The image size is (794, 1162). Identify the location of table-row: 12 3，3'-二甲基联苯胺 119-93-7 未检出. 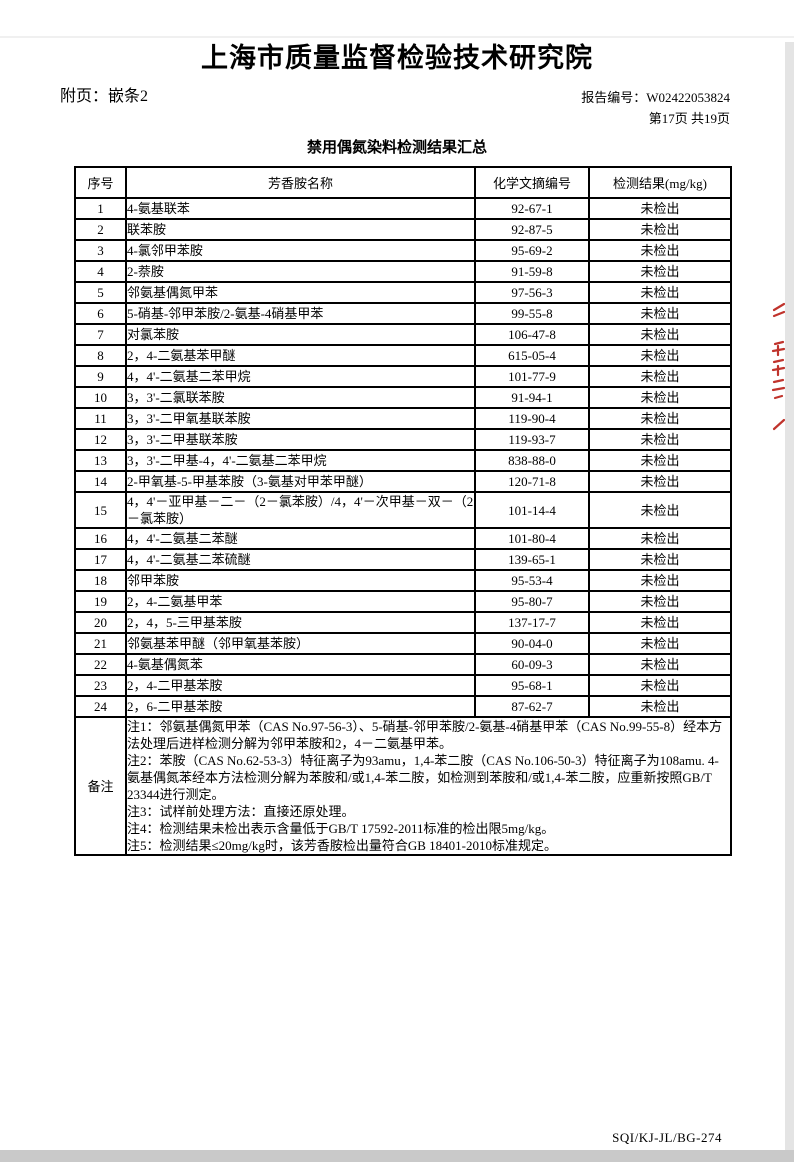
(403, 439).